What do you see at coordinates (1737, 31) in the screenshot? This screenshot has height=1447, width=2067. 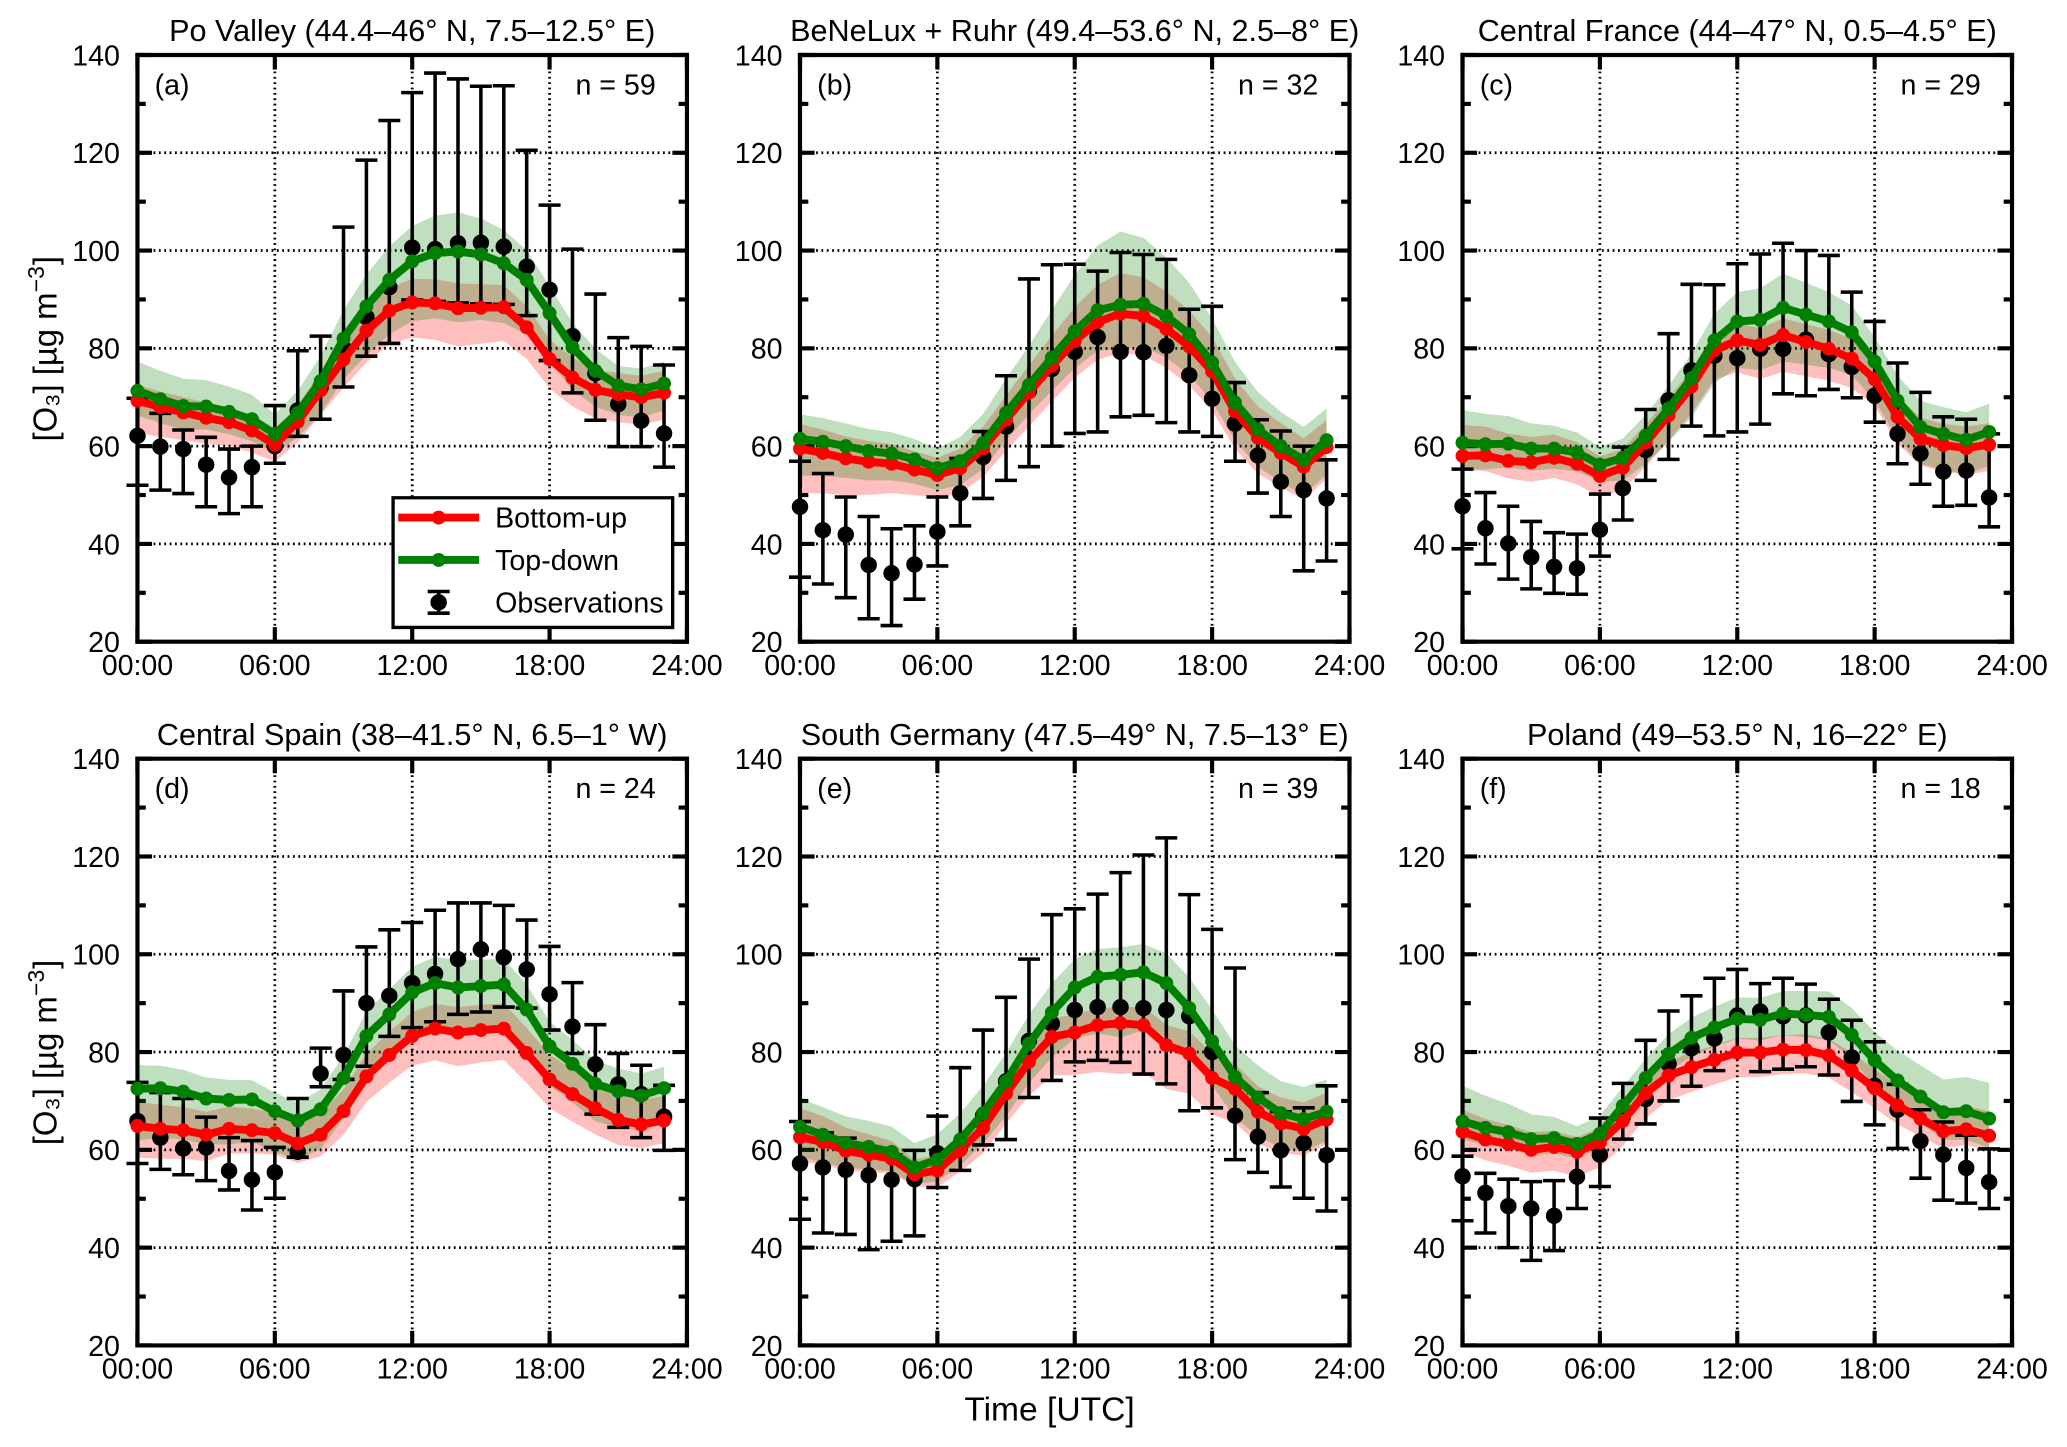 I see `svg-text:Central France (44–47° N, 0.5–: Central France (44–47° N, 0.5–4.5° E)` at bounding box center [1737, 31].